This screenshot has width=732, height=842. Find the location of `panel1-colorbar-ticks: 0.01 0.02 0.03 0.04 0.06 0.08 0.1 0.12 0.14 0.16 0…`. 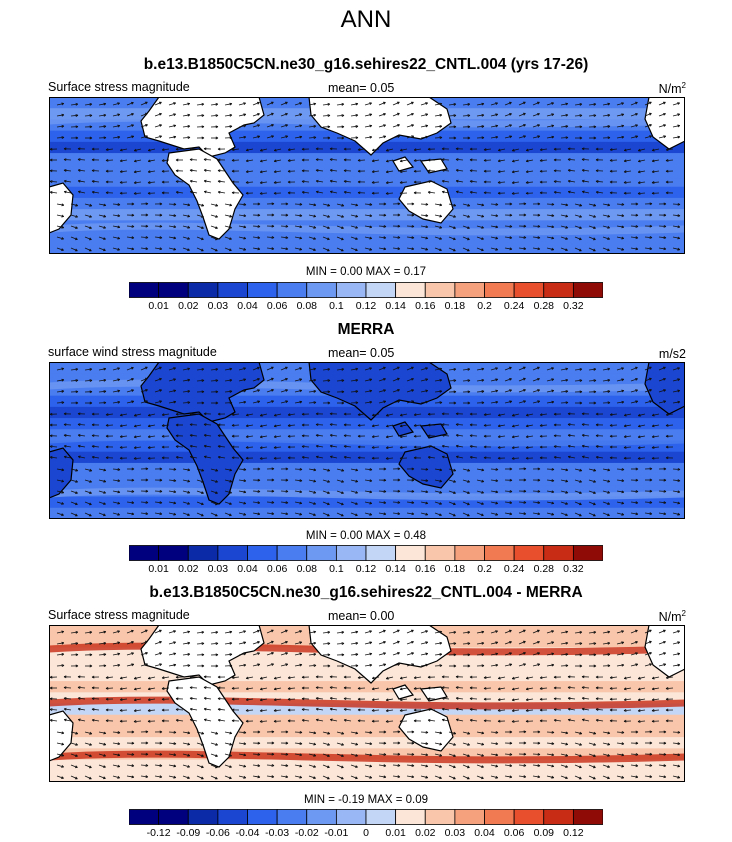

panel1-colorbar-ticks: 0.01 0.02 0.03 0.04 0.06 0.08 0.1 0.12 0.14 0.16 0… is located at coordinates (366, 307).